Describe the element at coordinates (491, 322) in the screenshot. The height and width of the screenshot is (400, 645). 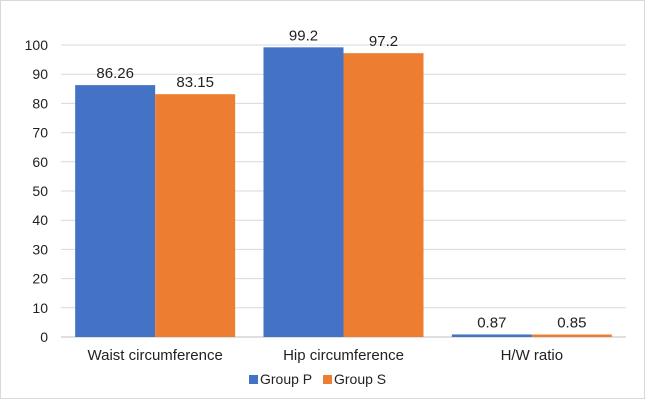
I see `data-label: 0.87` at that location.